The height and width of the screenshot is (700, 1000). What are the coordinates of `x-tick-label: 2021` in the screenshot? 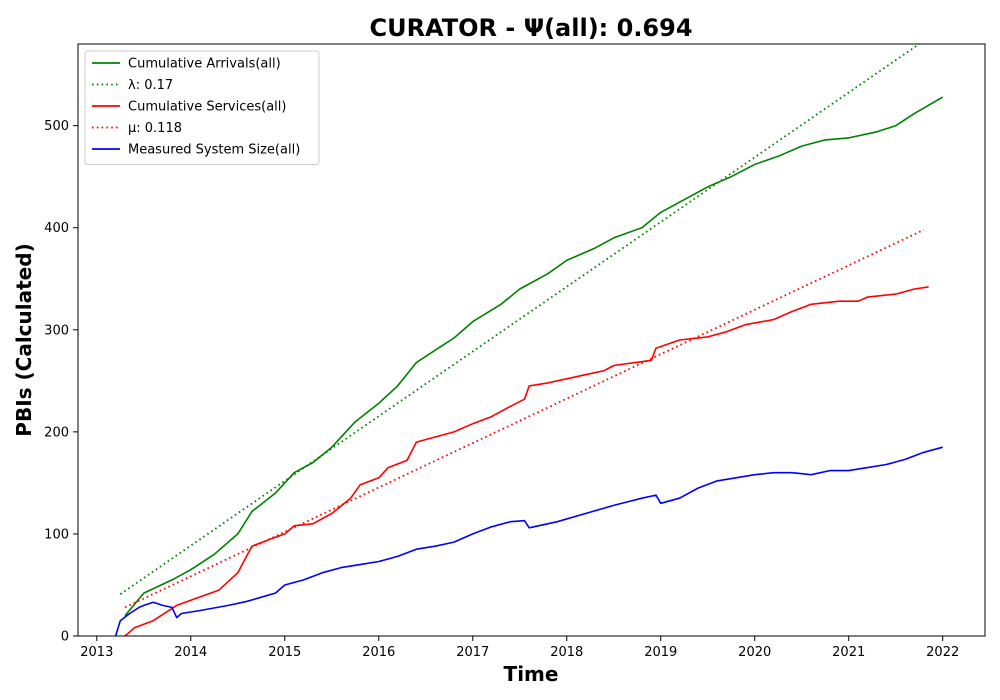 It's located at (848, 652).